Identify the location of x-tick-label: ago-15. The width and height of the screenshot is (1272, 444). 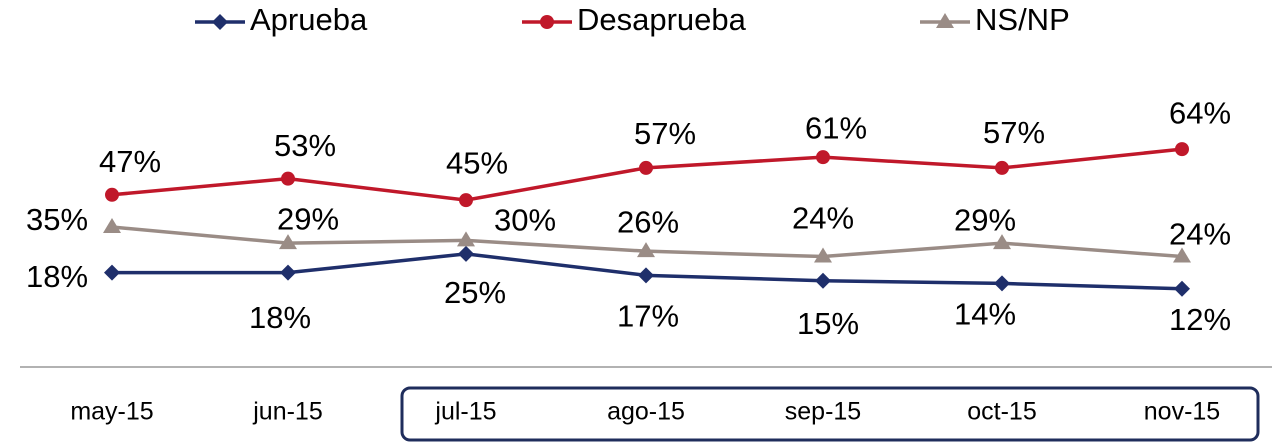
(646, 412).